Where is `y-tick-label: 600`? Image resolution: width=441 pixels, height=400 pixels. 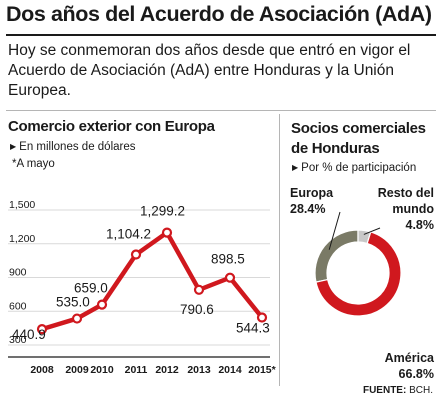 y-tick-label: 600 is located at coordinates (18, 306).